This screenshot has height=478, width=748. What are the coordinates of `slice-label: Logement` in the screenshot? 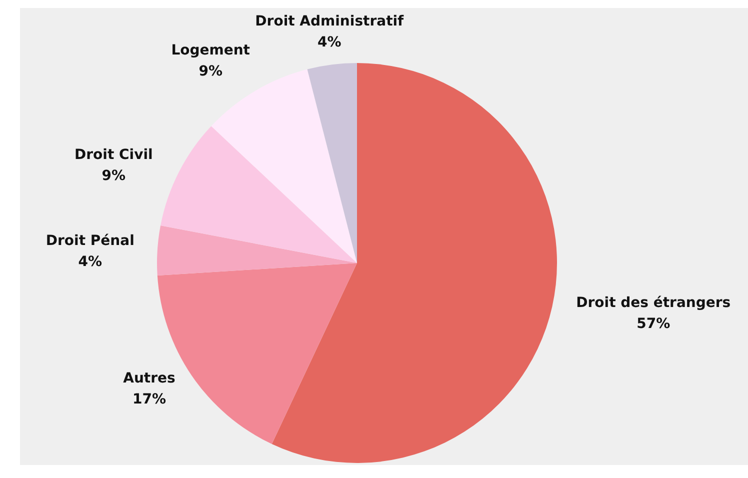 It's located at (210, 50).